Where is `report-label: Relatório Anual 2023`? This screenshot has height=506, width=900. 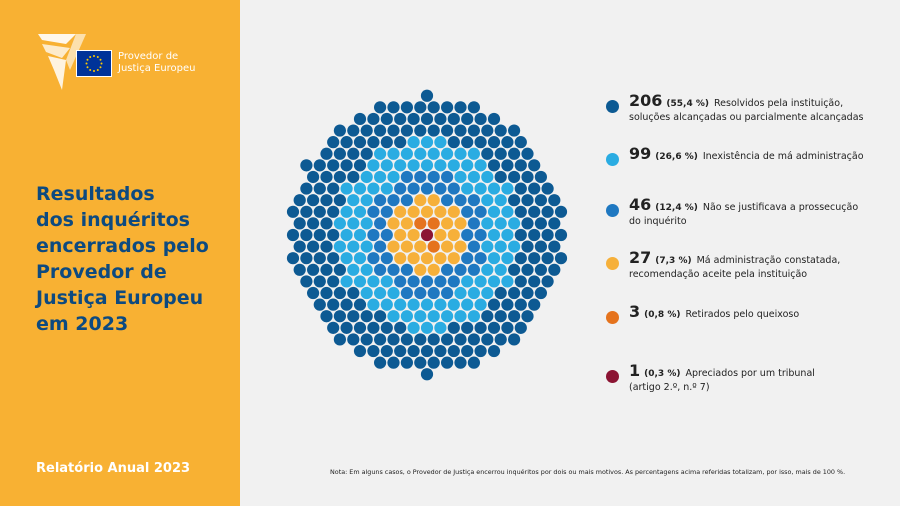 report-label: Relatório Anual 2023 is located at coordinates (113, 468).